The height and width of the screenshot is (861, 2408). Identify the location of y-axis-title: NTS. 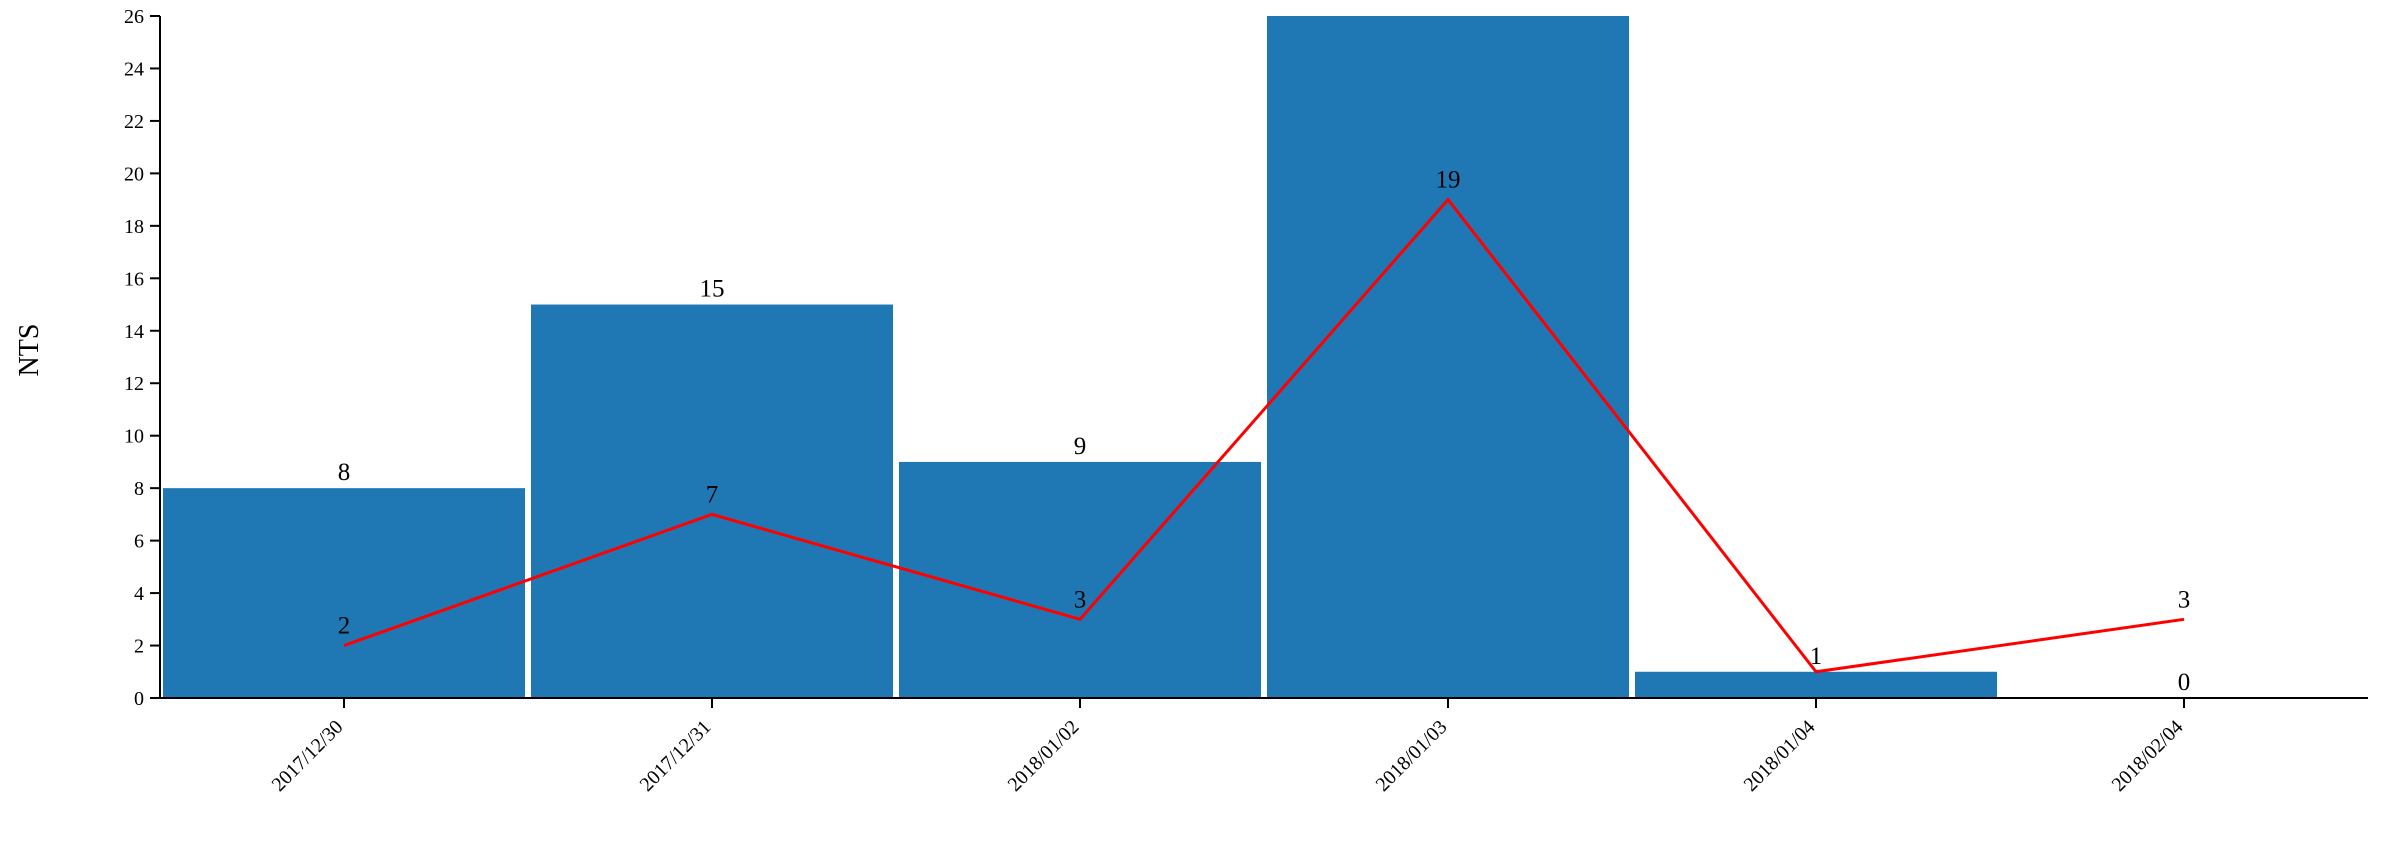
(29, 350).